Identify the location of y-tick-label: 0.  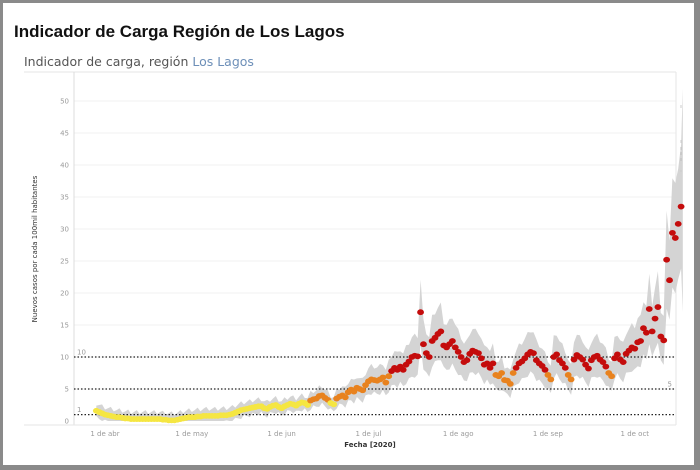
(67, 422).